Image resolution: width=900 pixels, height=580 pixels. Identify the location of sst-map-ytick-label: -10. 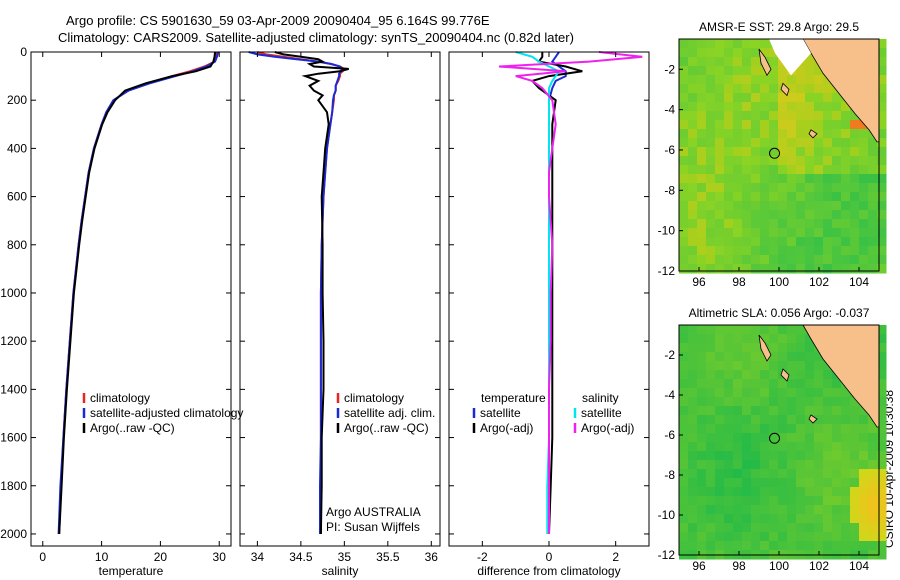
(667, 231).